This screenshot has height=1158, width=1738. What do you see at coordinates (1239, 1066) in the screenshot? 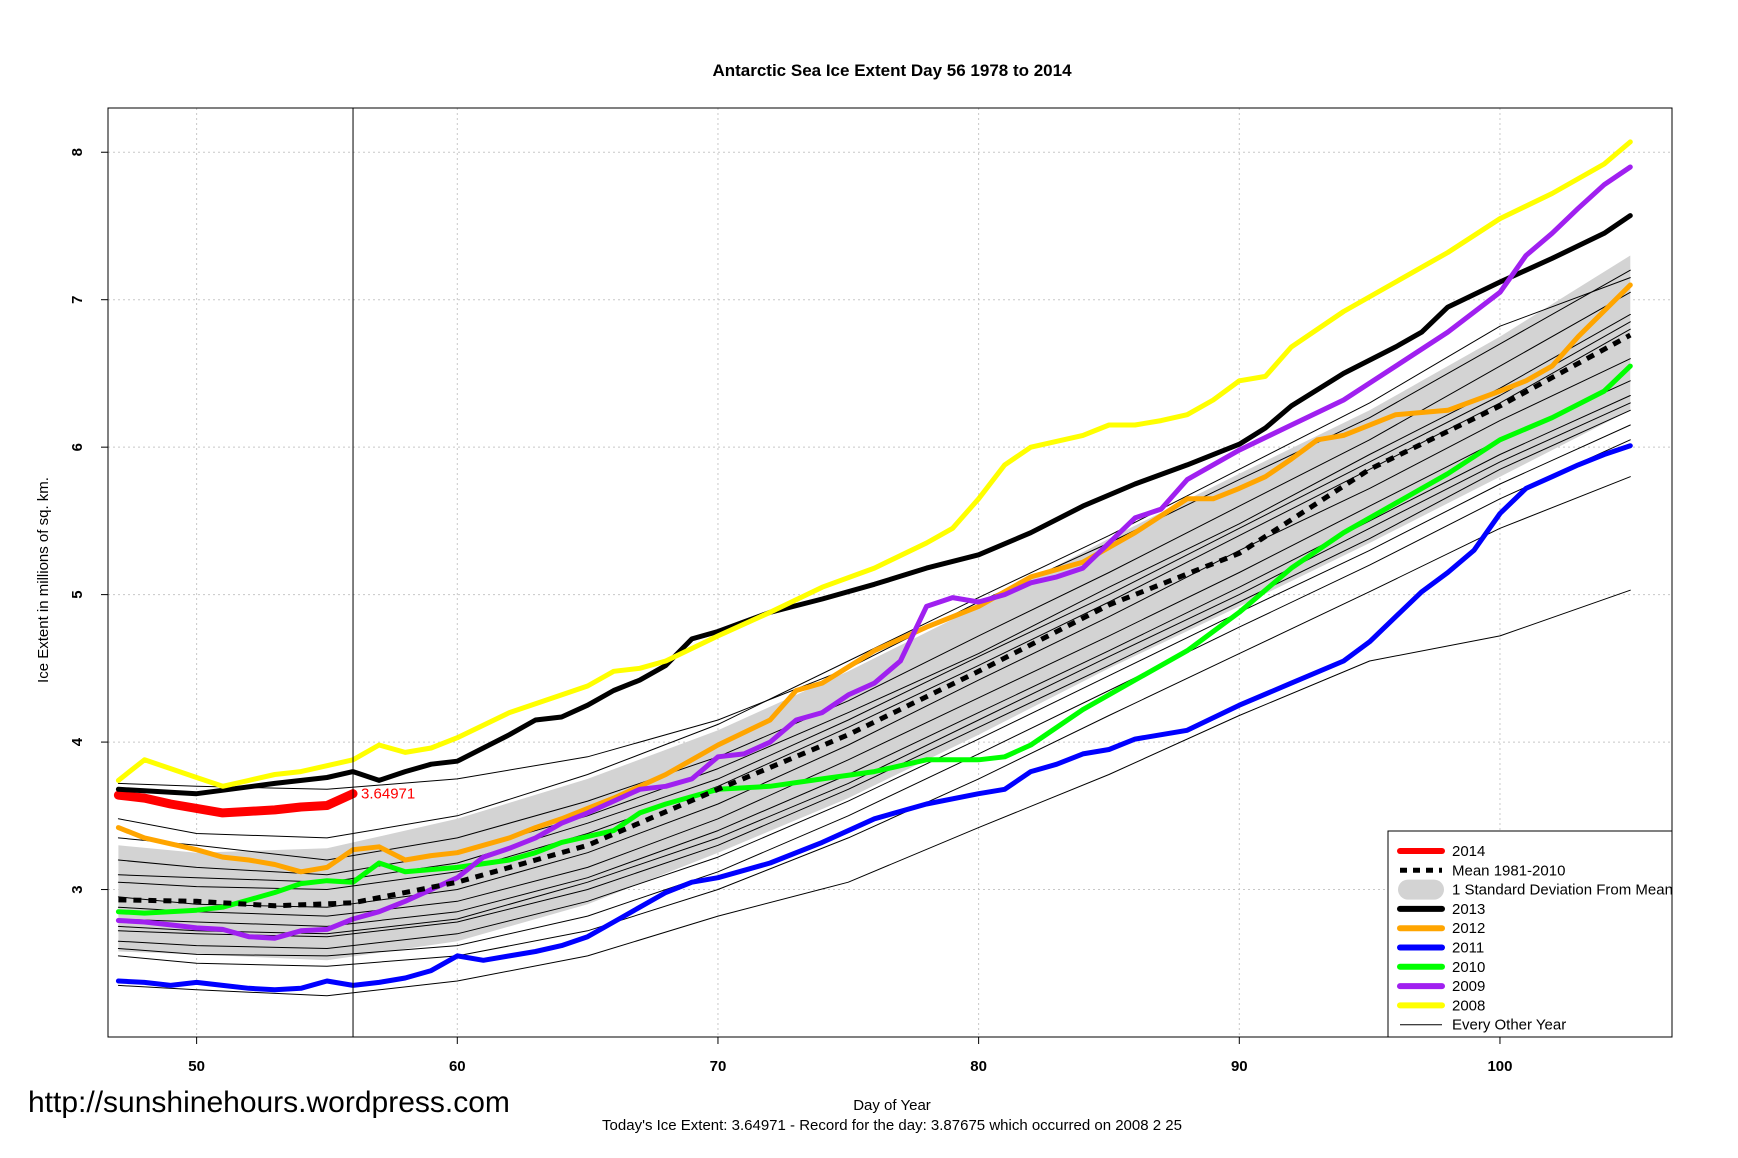
I see `x-tick-label: 90` at bounding box center [1239, 1066].